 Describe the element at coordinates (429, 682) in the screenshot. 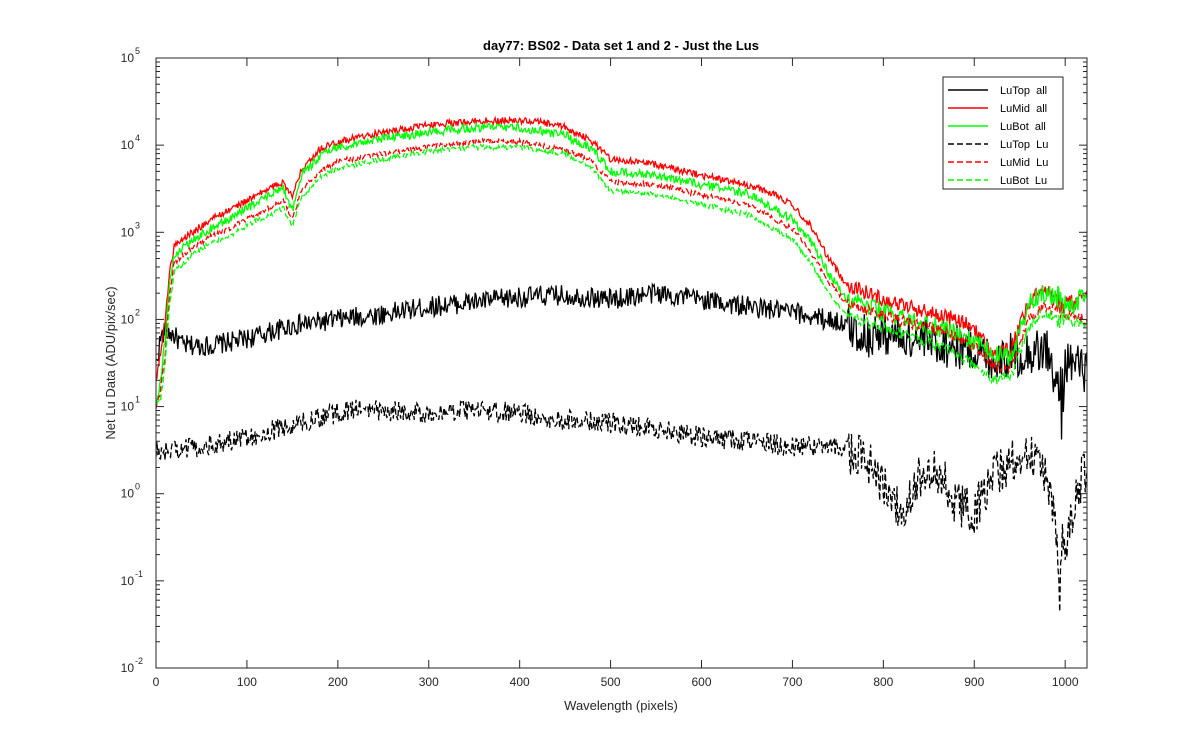

I see `x-tick-label: 300` at that location.